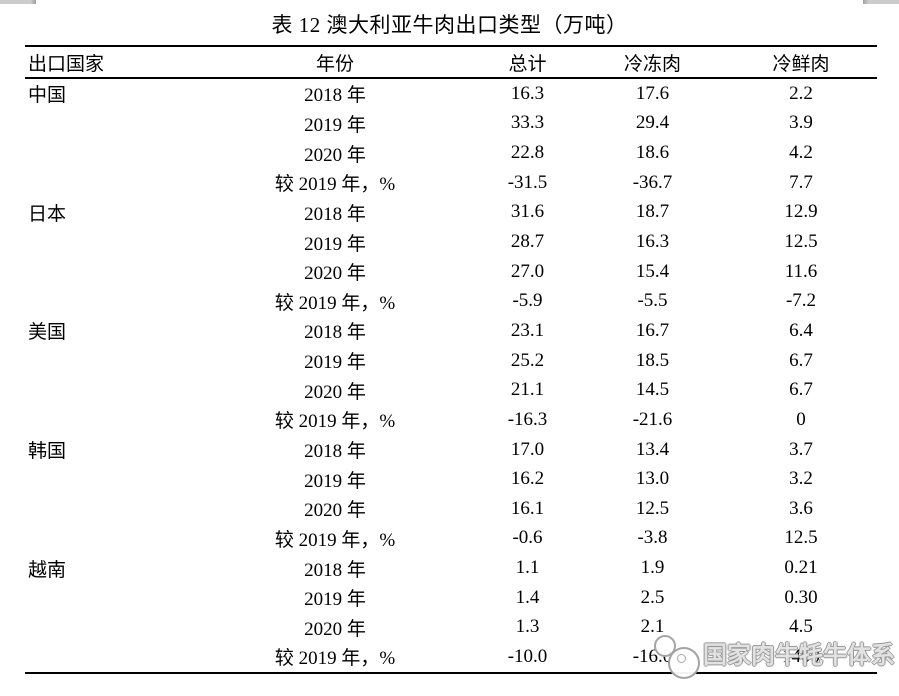  What do you see at coordinates (652, 330) in the screenshot?
I see `frozen-cell: 16.7` at bounding box center [652, 330].